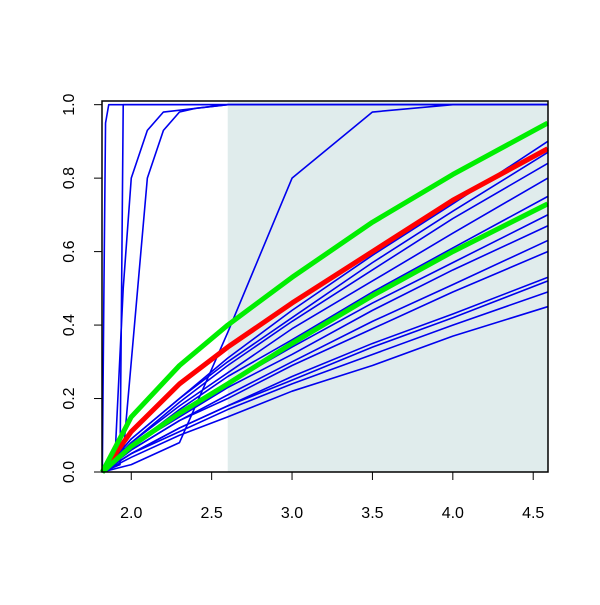 This screenshot has width=600, height=605. I want to click on y-tick-label: 1.0, so click(69, 104).